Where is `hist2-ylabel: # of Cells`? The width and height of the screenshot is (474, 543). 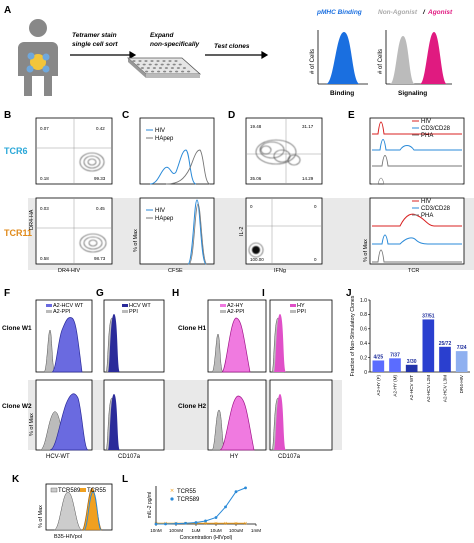
hist2-ylabel: # of Cells is located at coordinates (381, 61).